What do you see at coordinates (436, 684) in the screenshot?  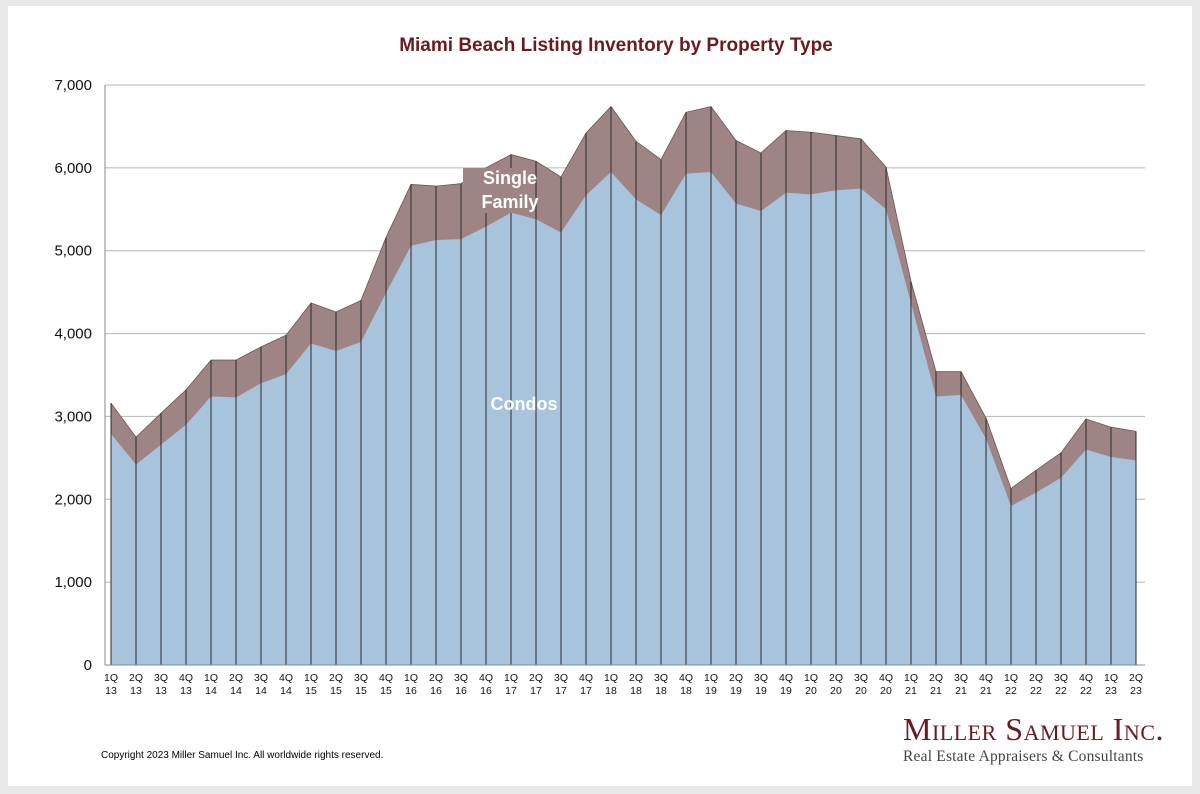 I see `x-tick-label-13: 2Q 16` at bounding box center [436, 684].